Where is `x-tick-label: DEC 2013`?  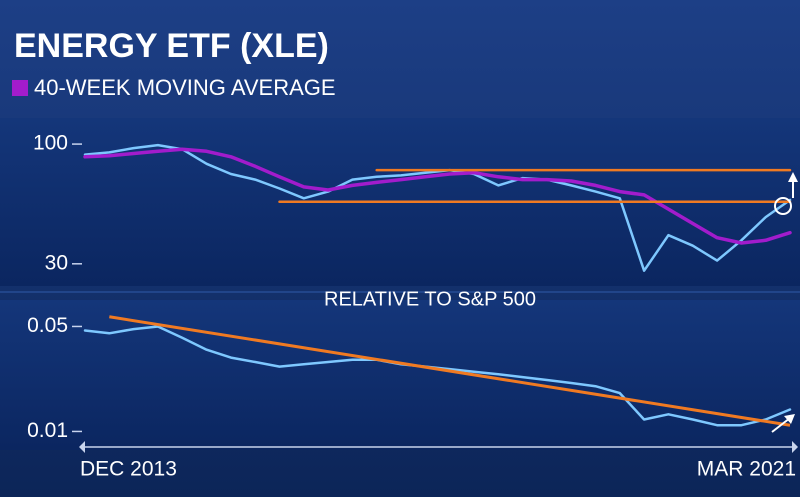 x-tick-label: DEC 2013 is located at coordinates (128, 469).